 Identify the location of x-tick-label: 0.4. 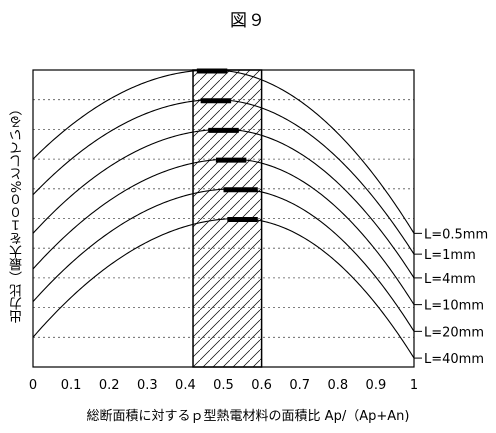
(185, 385).